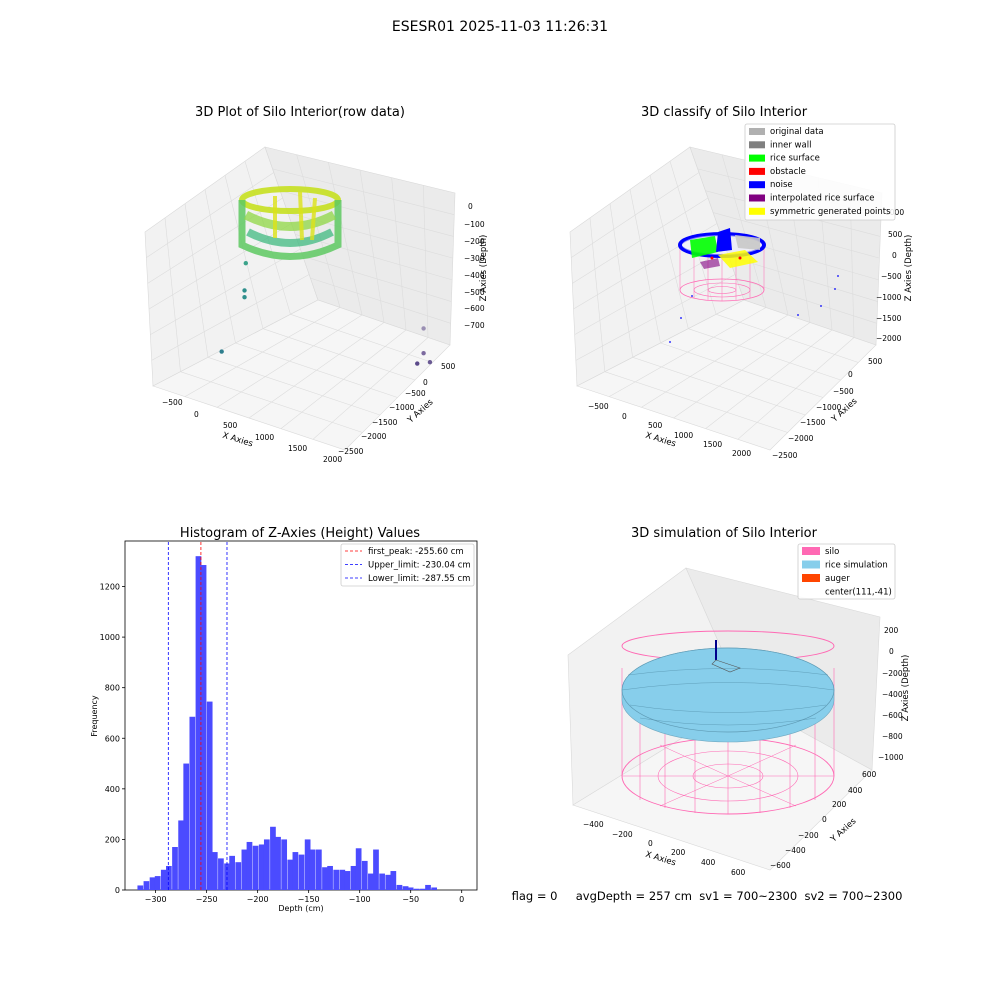 This screenshot has width=1000, height=1000. I want to click on sim-rice-top, so click(728, 690).